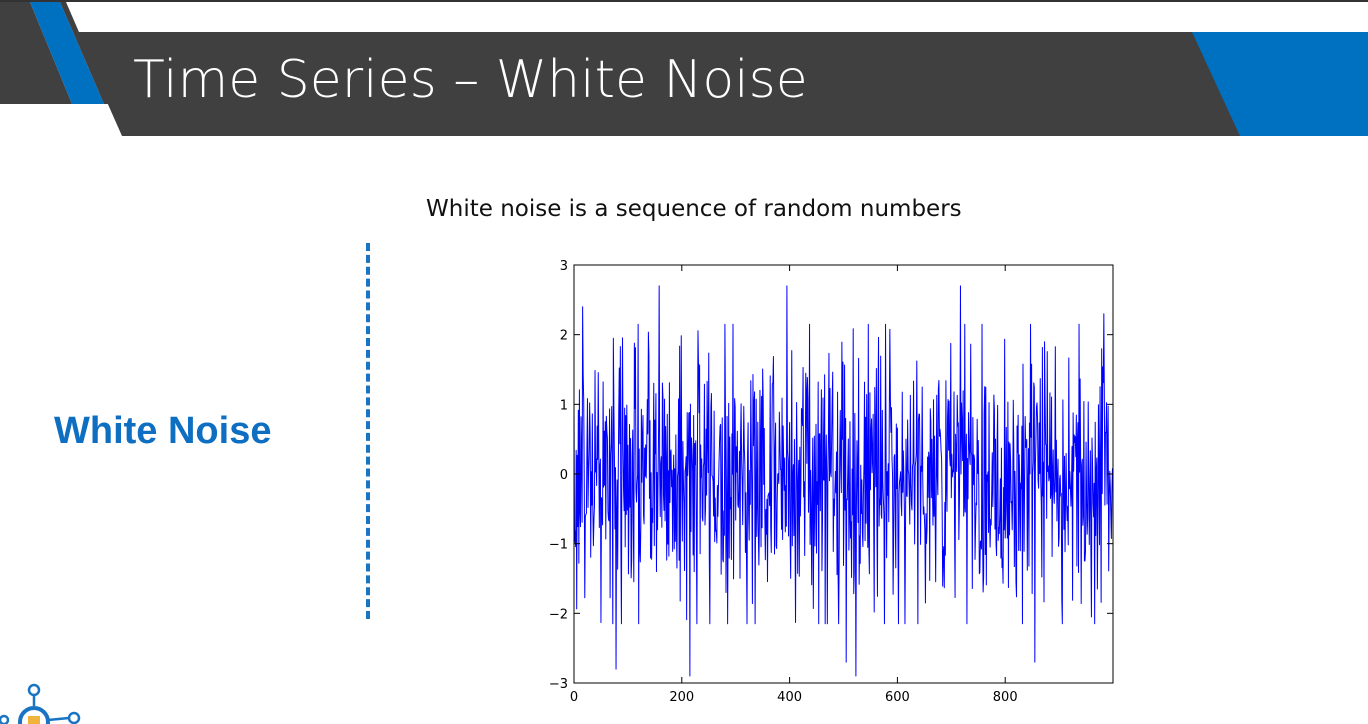 The width and height of the screenshot is (1368, 724). I want to click on banner-left-accent, so click(67, 53).